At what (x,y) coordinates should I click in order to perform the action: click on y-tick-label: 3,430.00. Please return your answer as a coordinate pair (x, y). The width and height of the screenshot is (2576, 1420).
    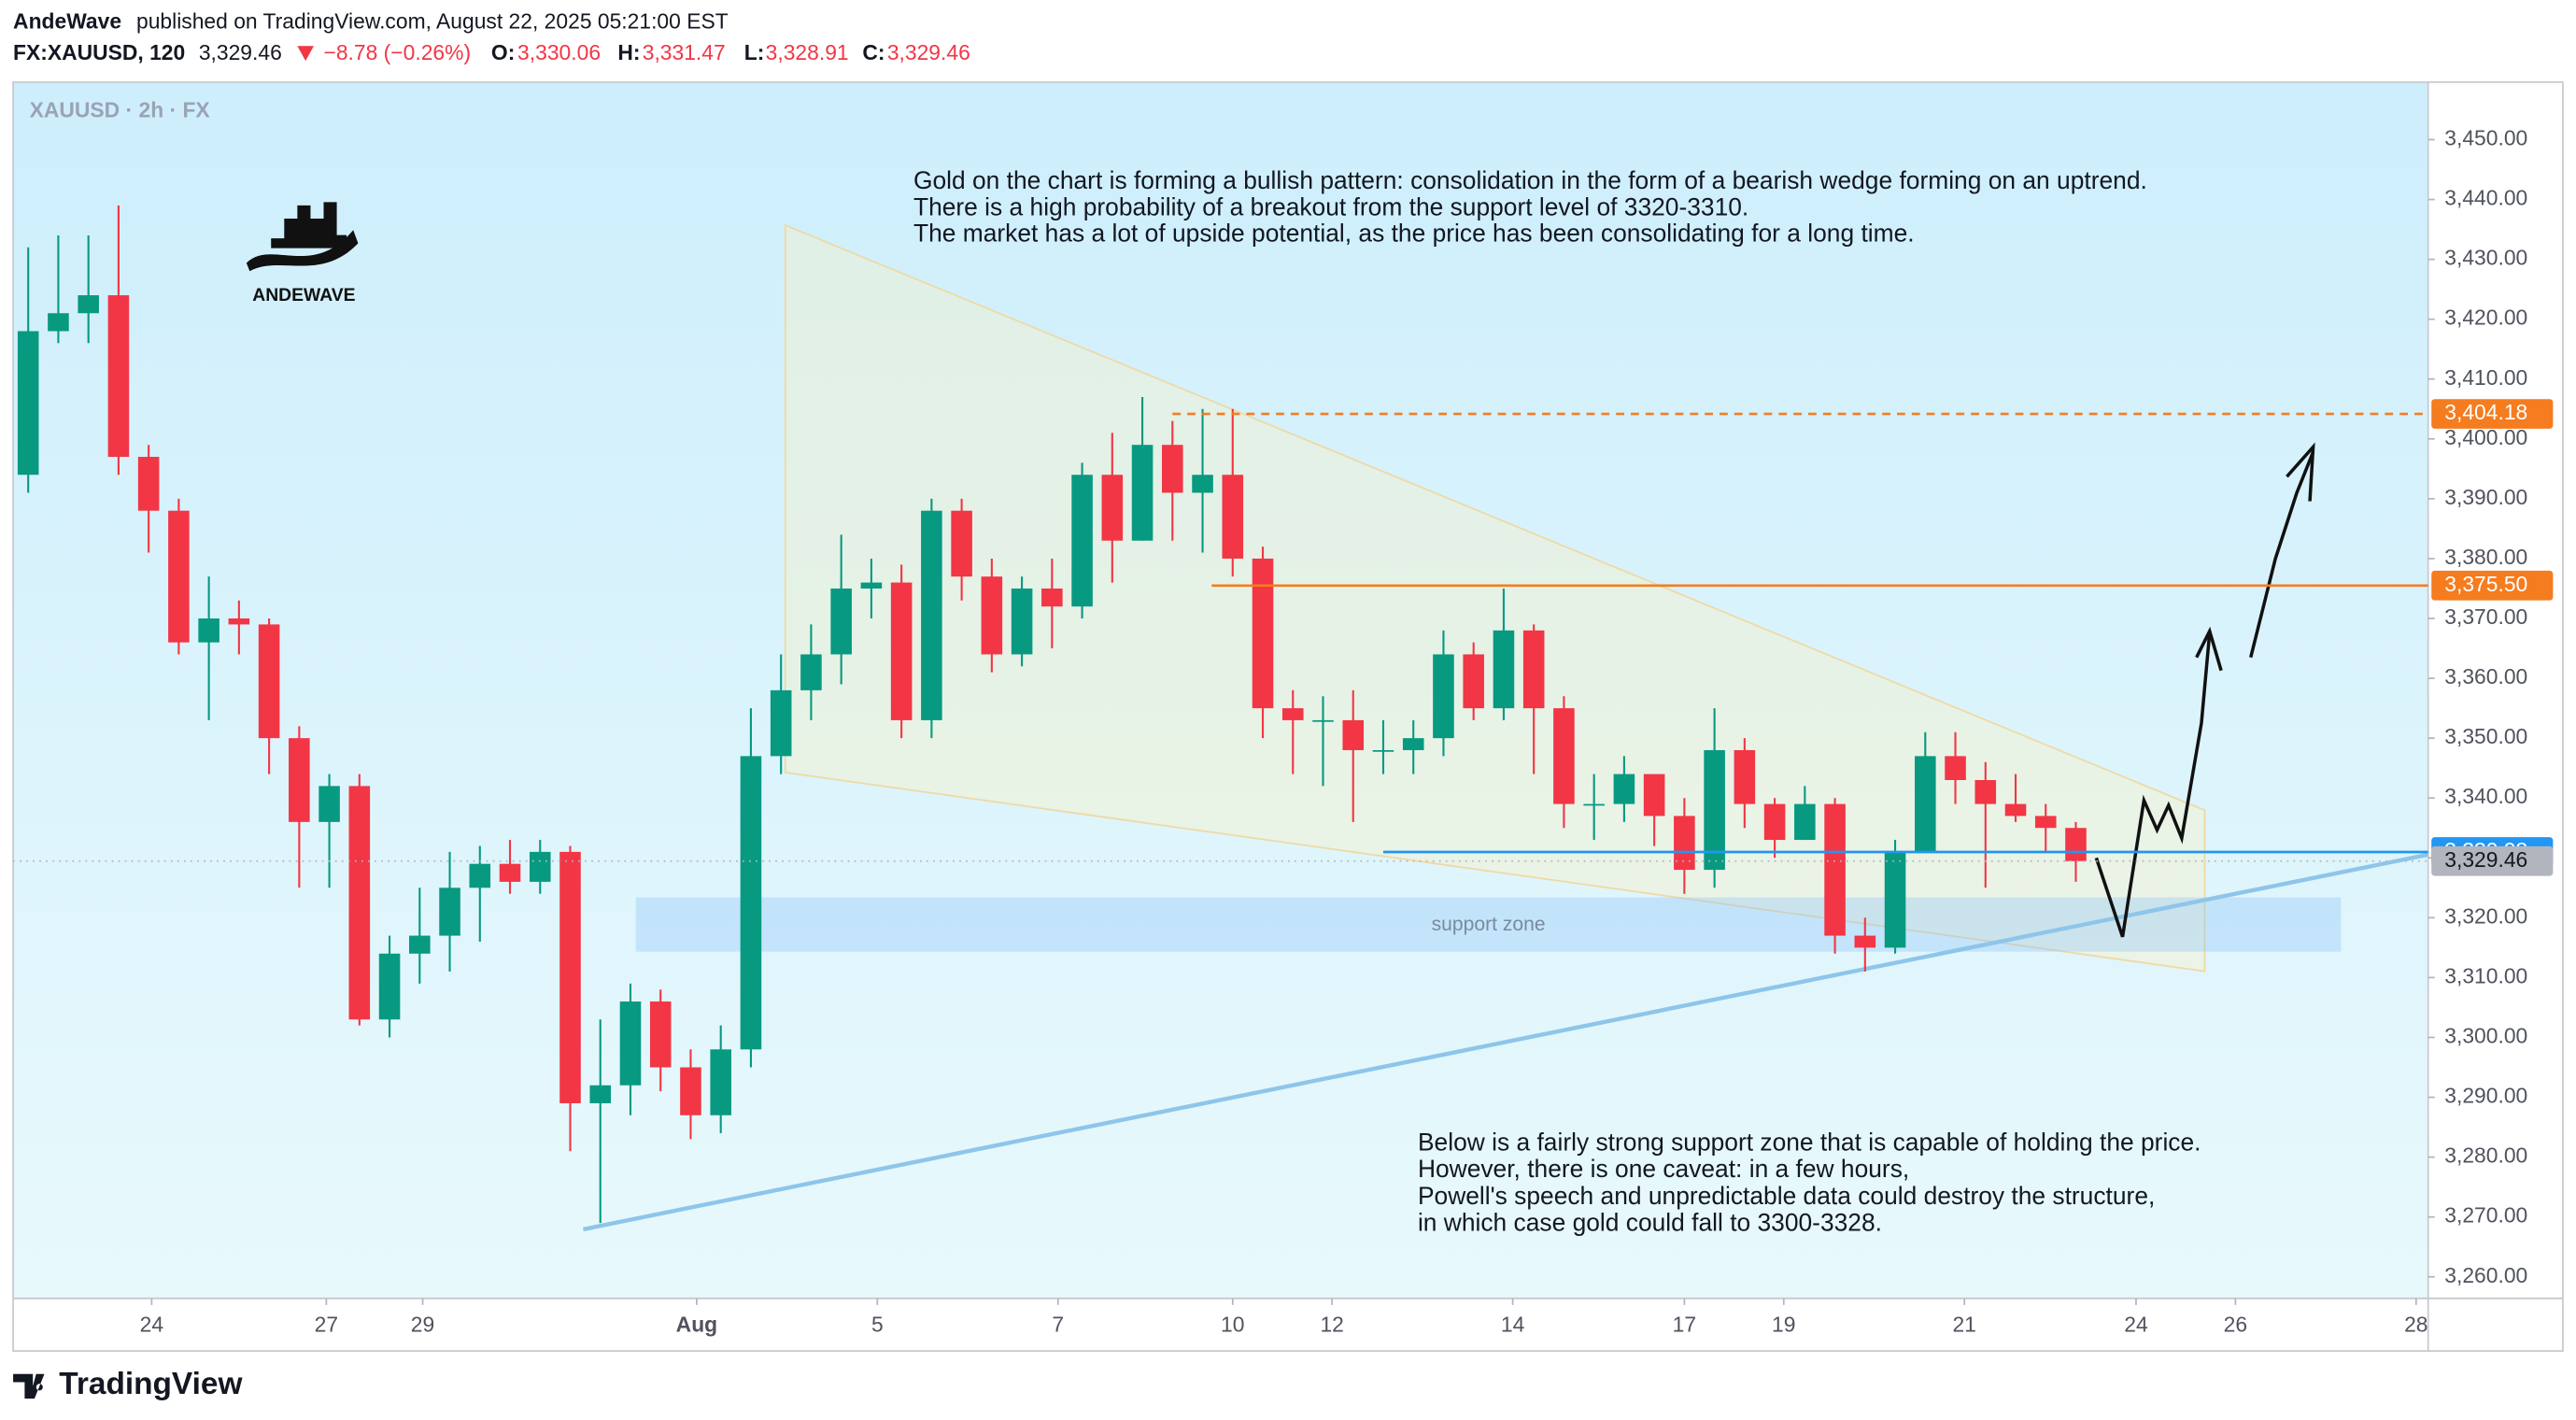
    Looking at the image, I should click on (2485, 258).